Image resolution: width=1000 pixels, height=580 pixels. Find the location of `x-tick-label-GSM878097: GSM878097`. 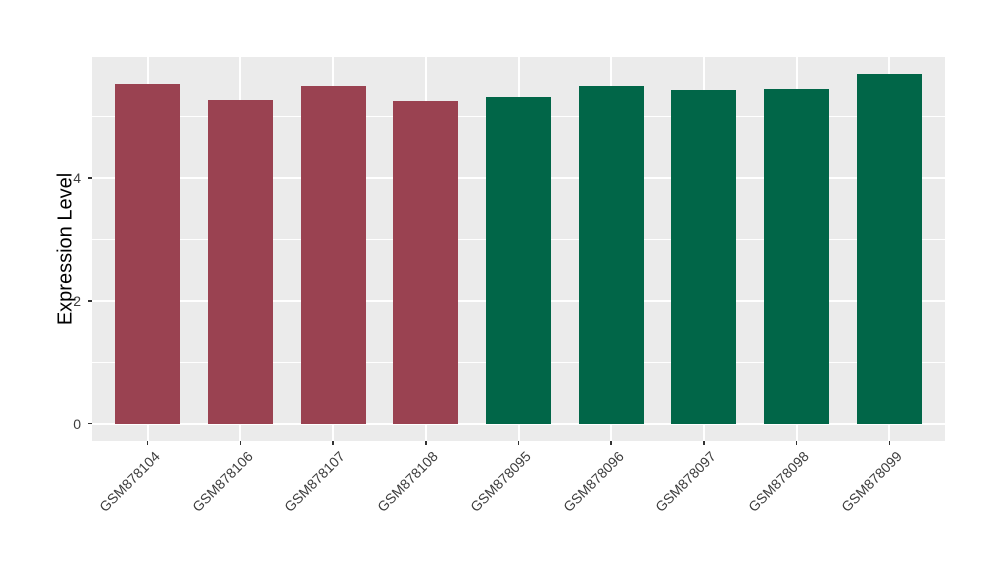

x-tick-label-GSM878097: GSM878097 is located at coordinates (686, 481).